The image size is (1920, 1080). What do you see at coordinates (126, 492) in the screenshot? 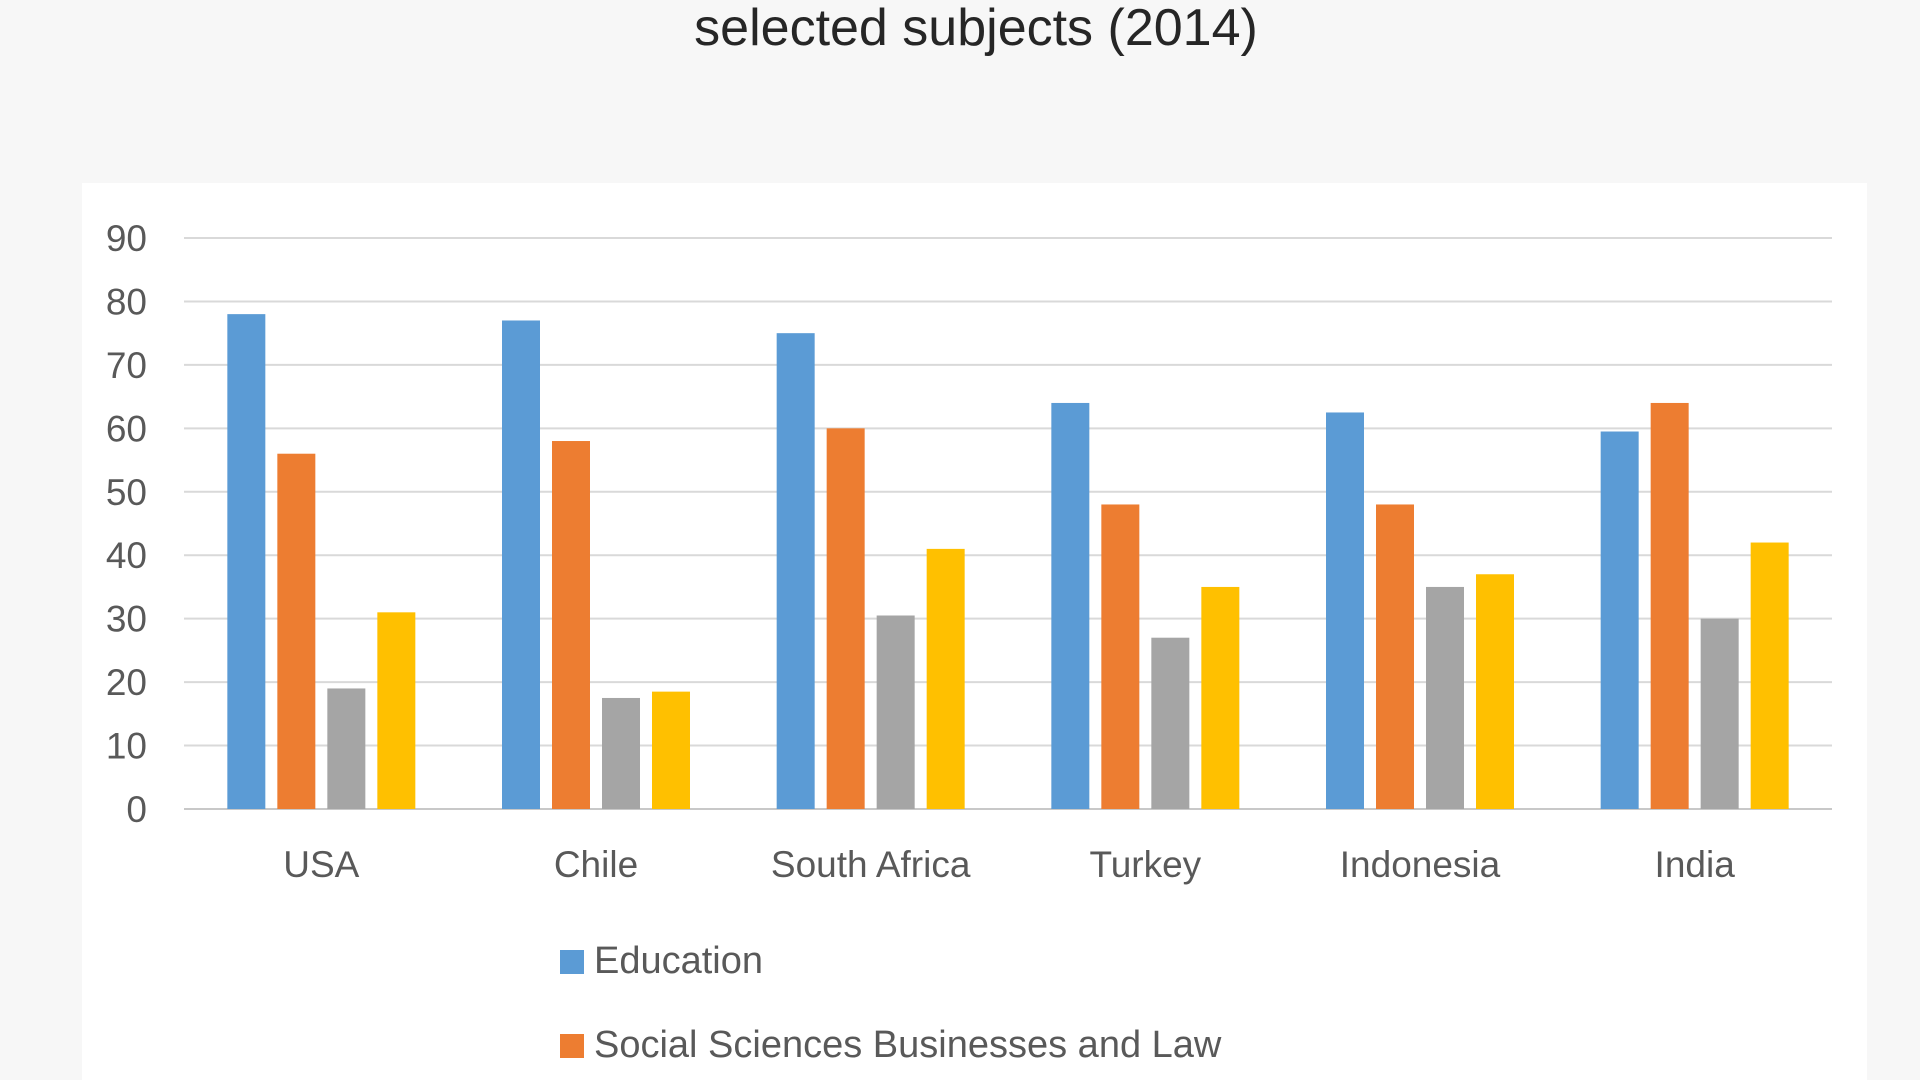
I see `y-tick-label: 50` at bounding box center [126, 492].